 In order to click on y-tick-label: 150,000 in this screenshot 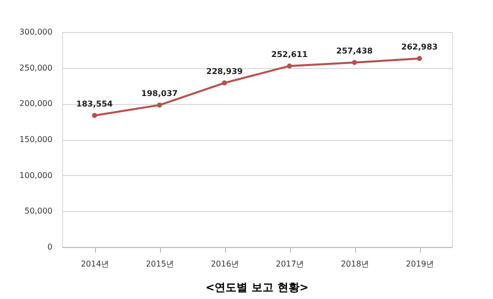, I will do `click(35, 139)`.